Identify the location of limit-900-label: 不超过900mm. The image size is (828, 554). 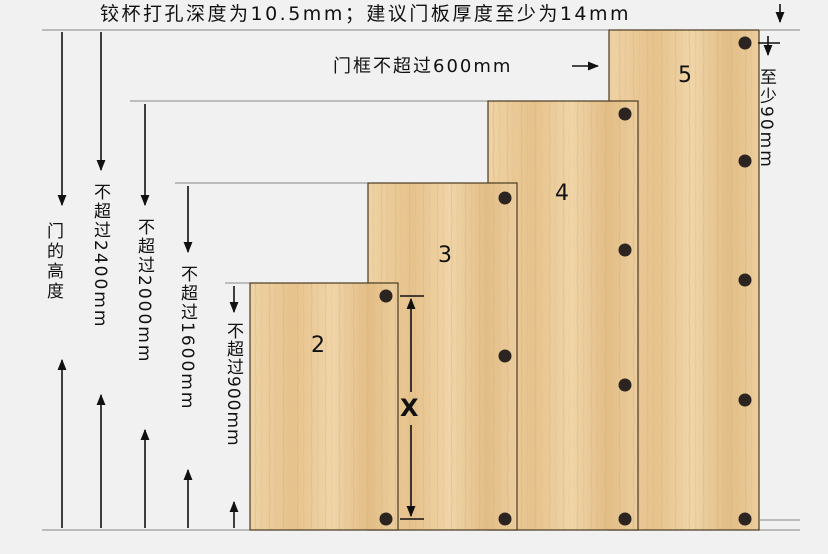
(233, 384).